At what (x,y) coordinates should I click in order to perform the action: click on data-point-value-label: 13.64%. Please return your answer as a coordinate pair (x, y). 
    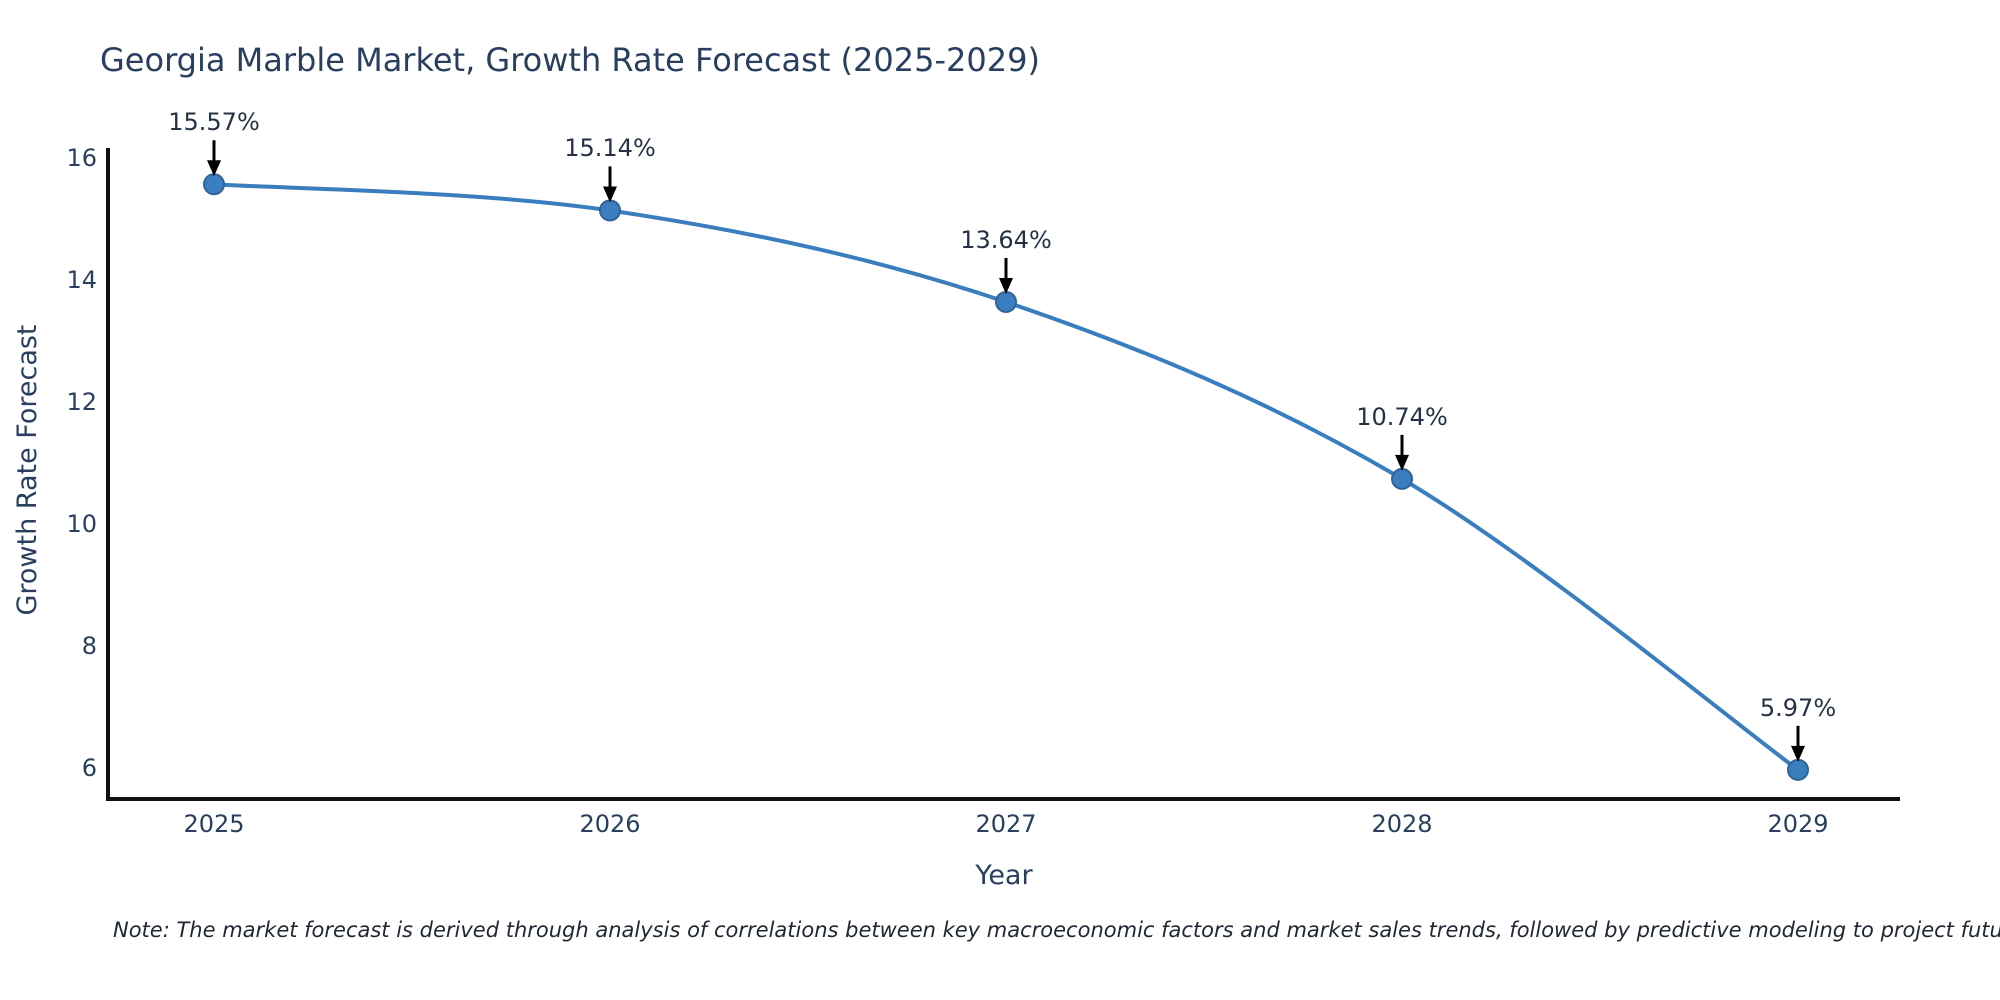
    Looking at the image, I should click on (1006, 239).